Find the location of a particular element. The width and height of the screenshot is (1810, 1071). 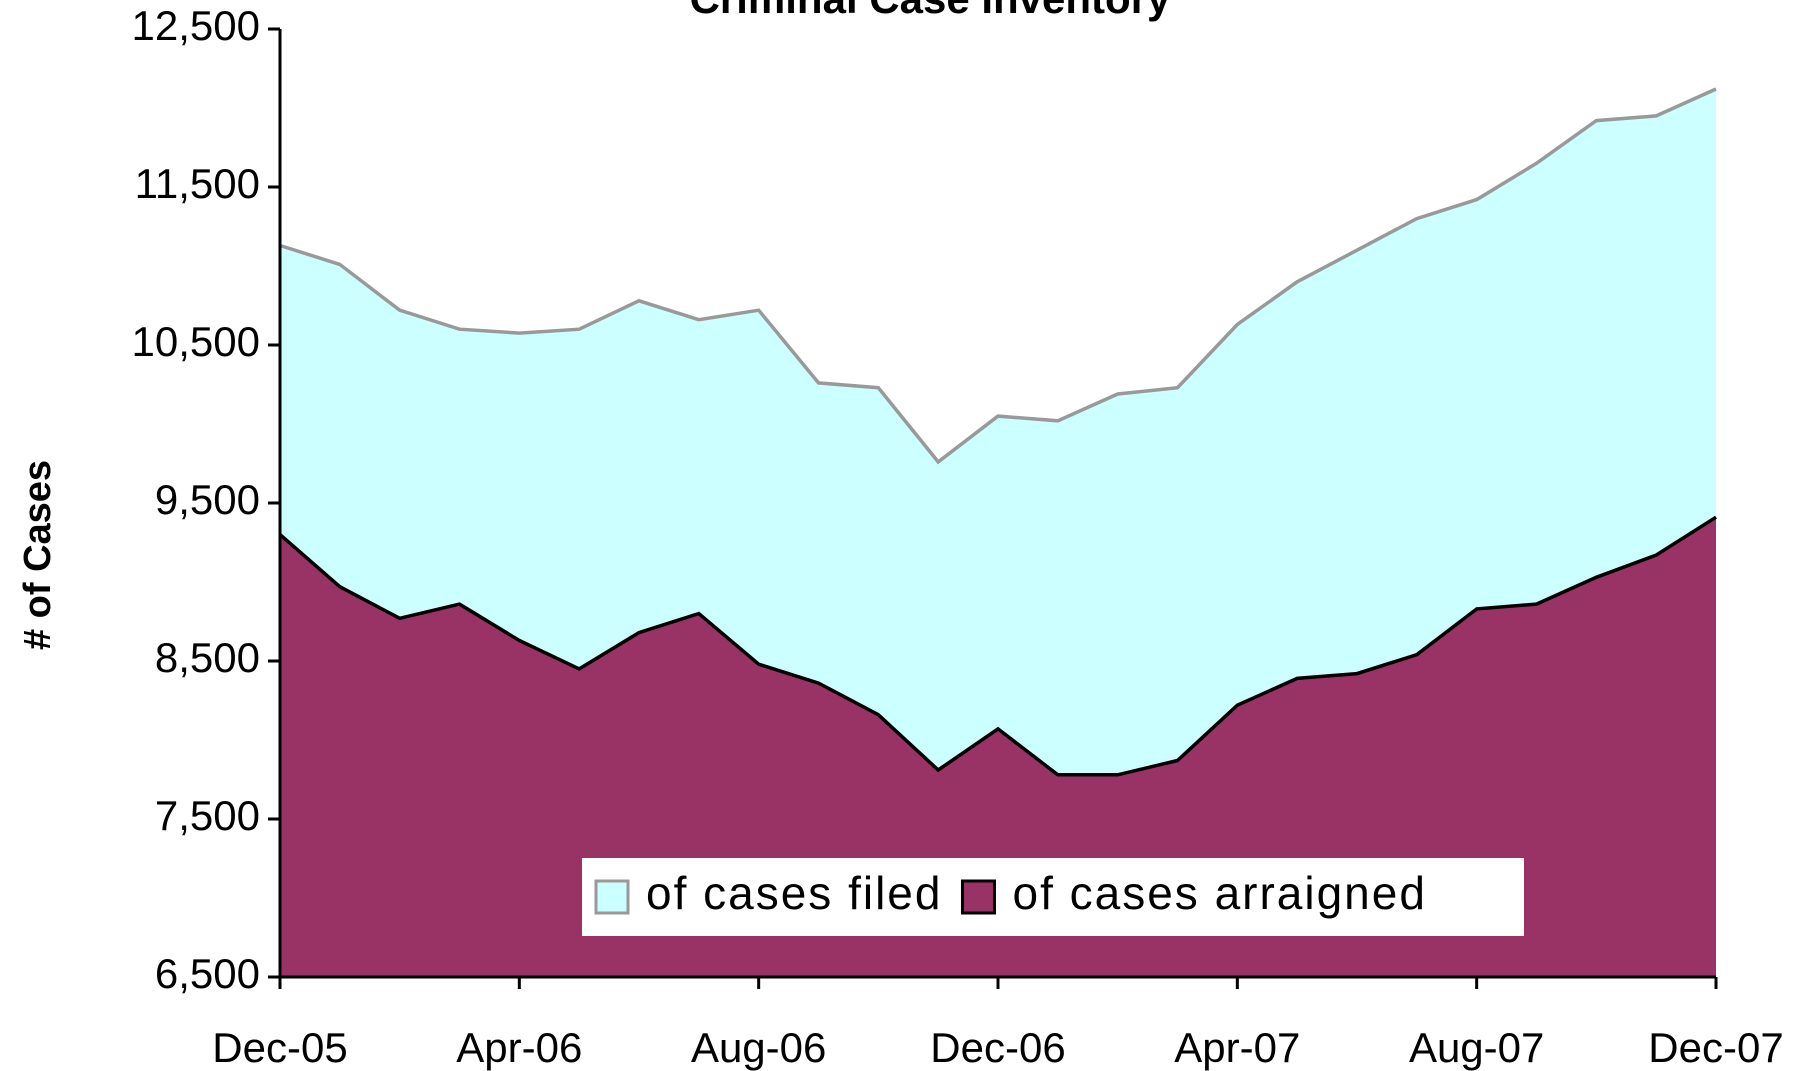

x-tick-label: Dec-05 is located at coordinates (279, 1047).